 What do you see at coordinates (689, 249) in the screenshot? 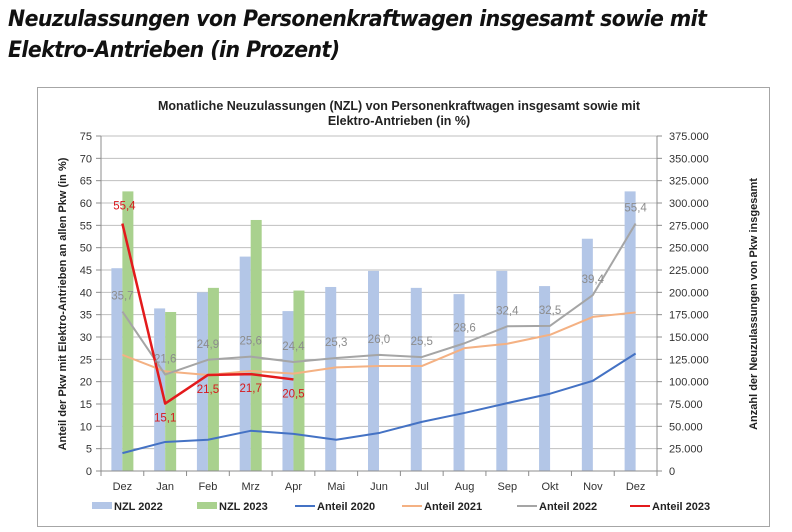
I see `right-tick-label: 250.000` at bounding box center [689, 249].